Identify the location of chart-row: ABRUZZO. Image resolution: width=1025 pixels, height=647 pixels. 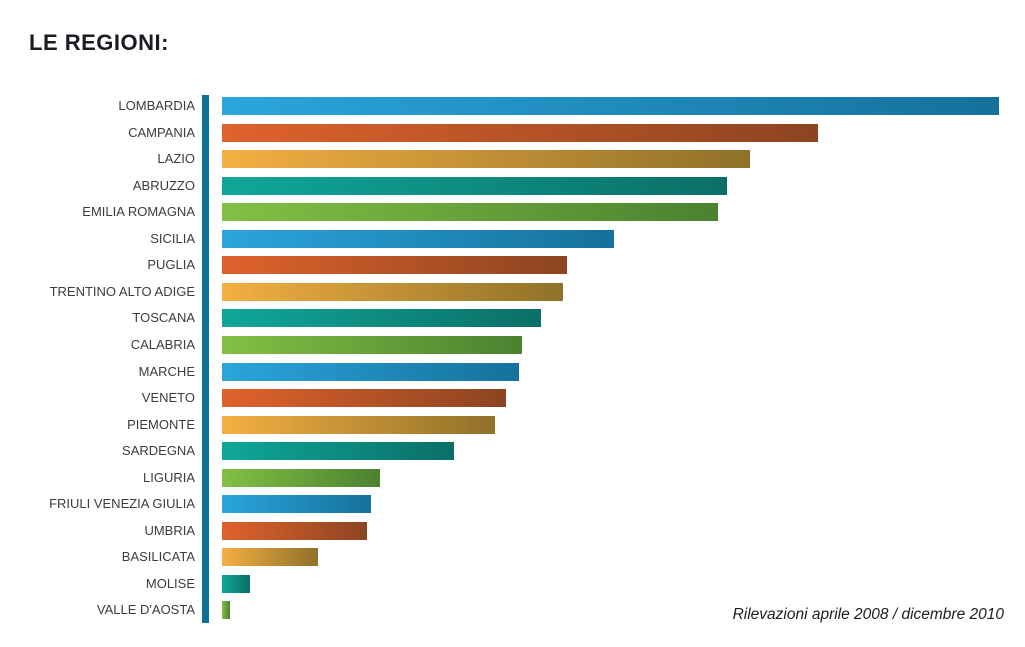
(512, 186).